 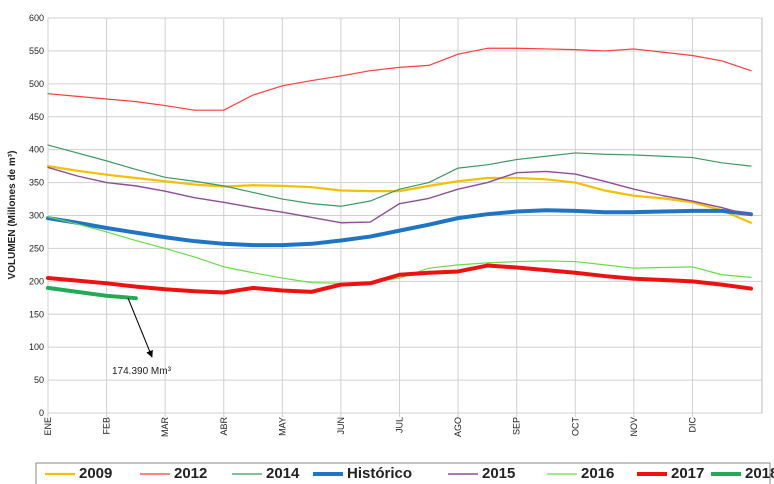 What do you see at coordinates (142, 371) in the screenshot?
I see `annotation: 174.390 Mm³` at bounding box center [142, 371].